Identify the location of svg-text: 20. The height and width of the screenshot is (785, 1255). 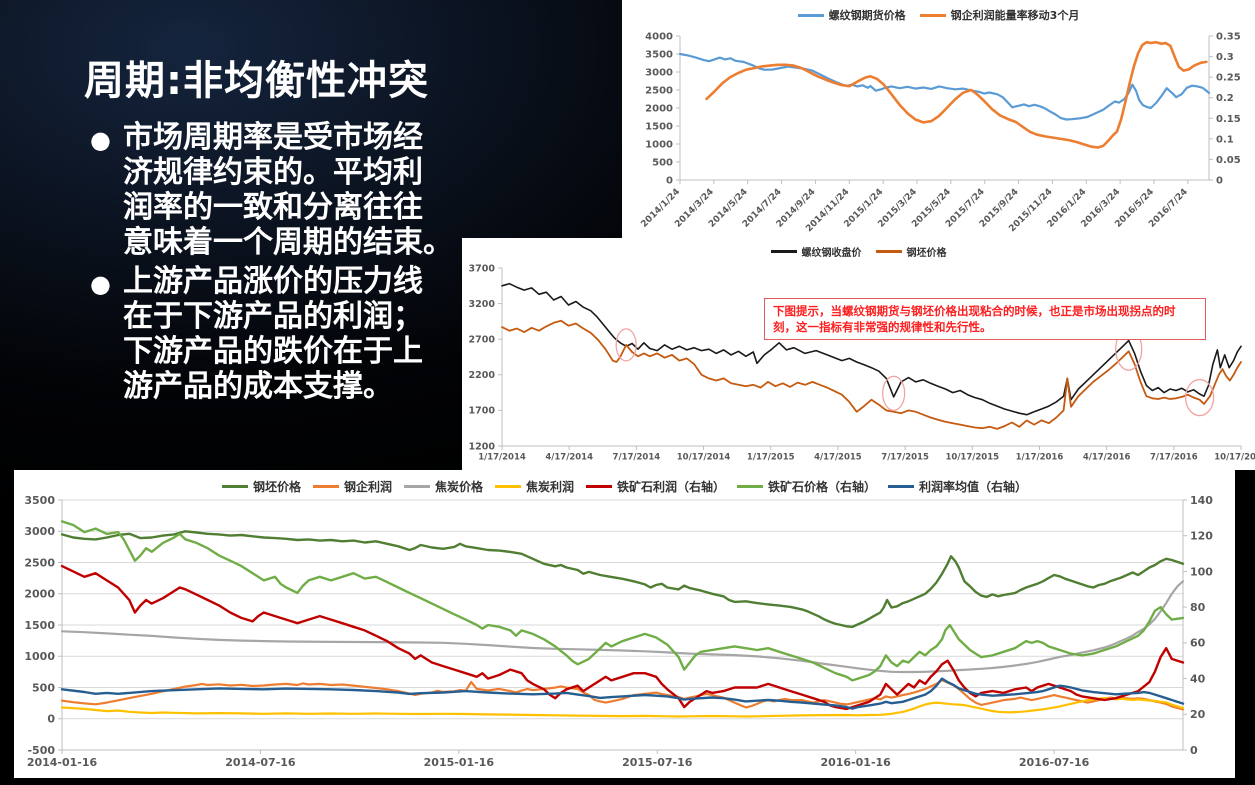
(1198, 714).